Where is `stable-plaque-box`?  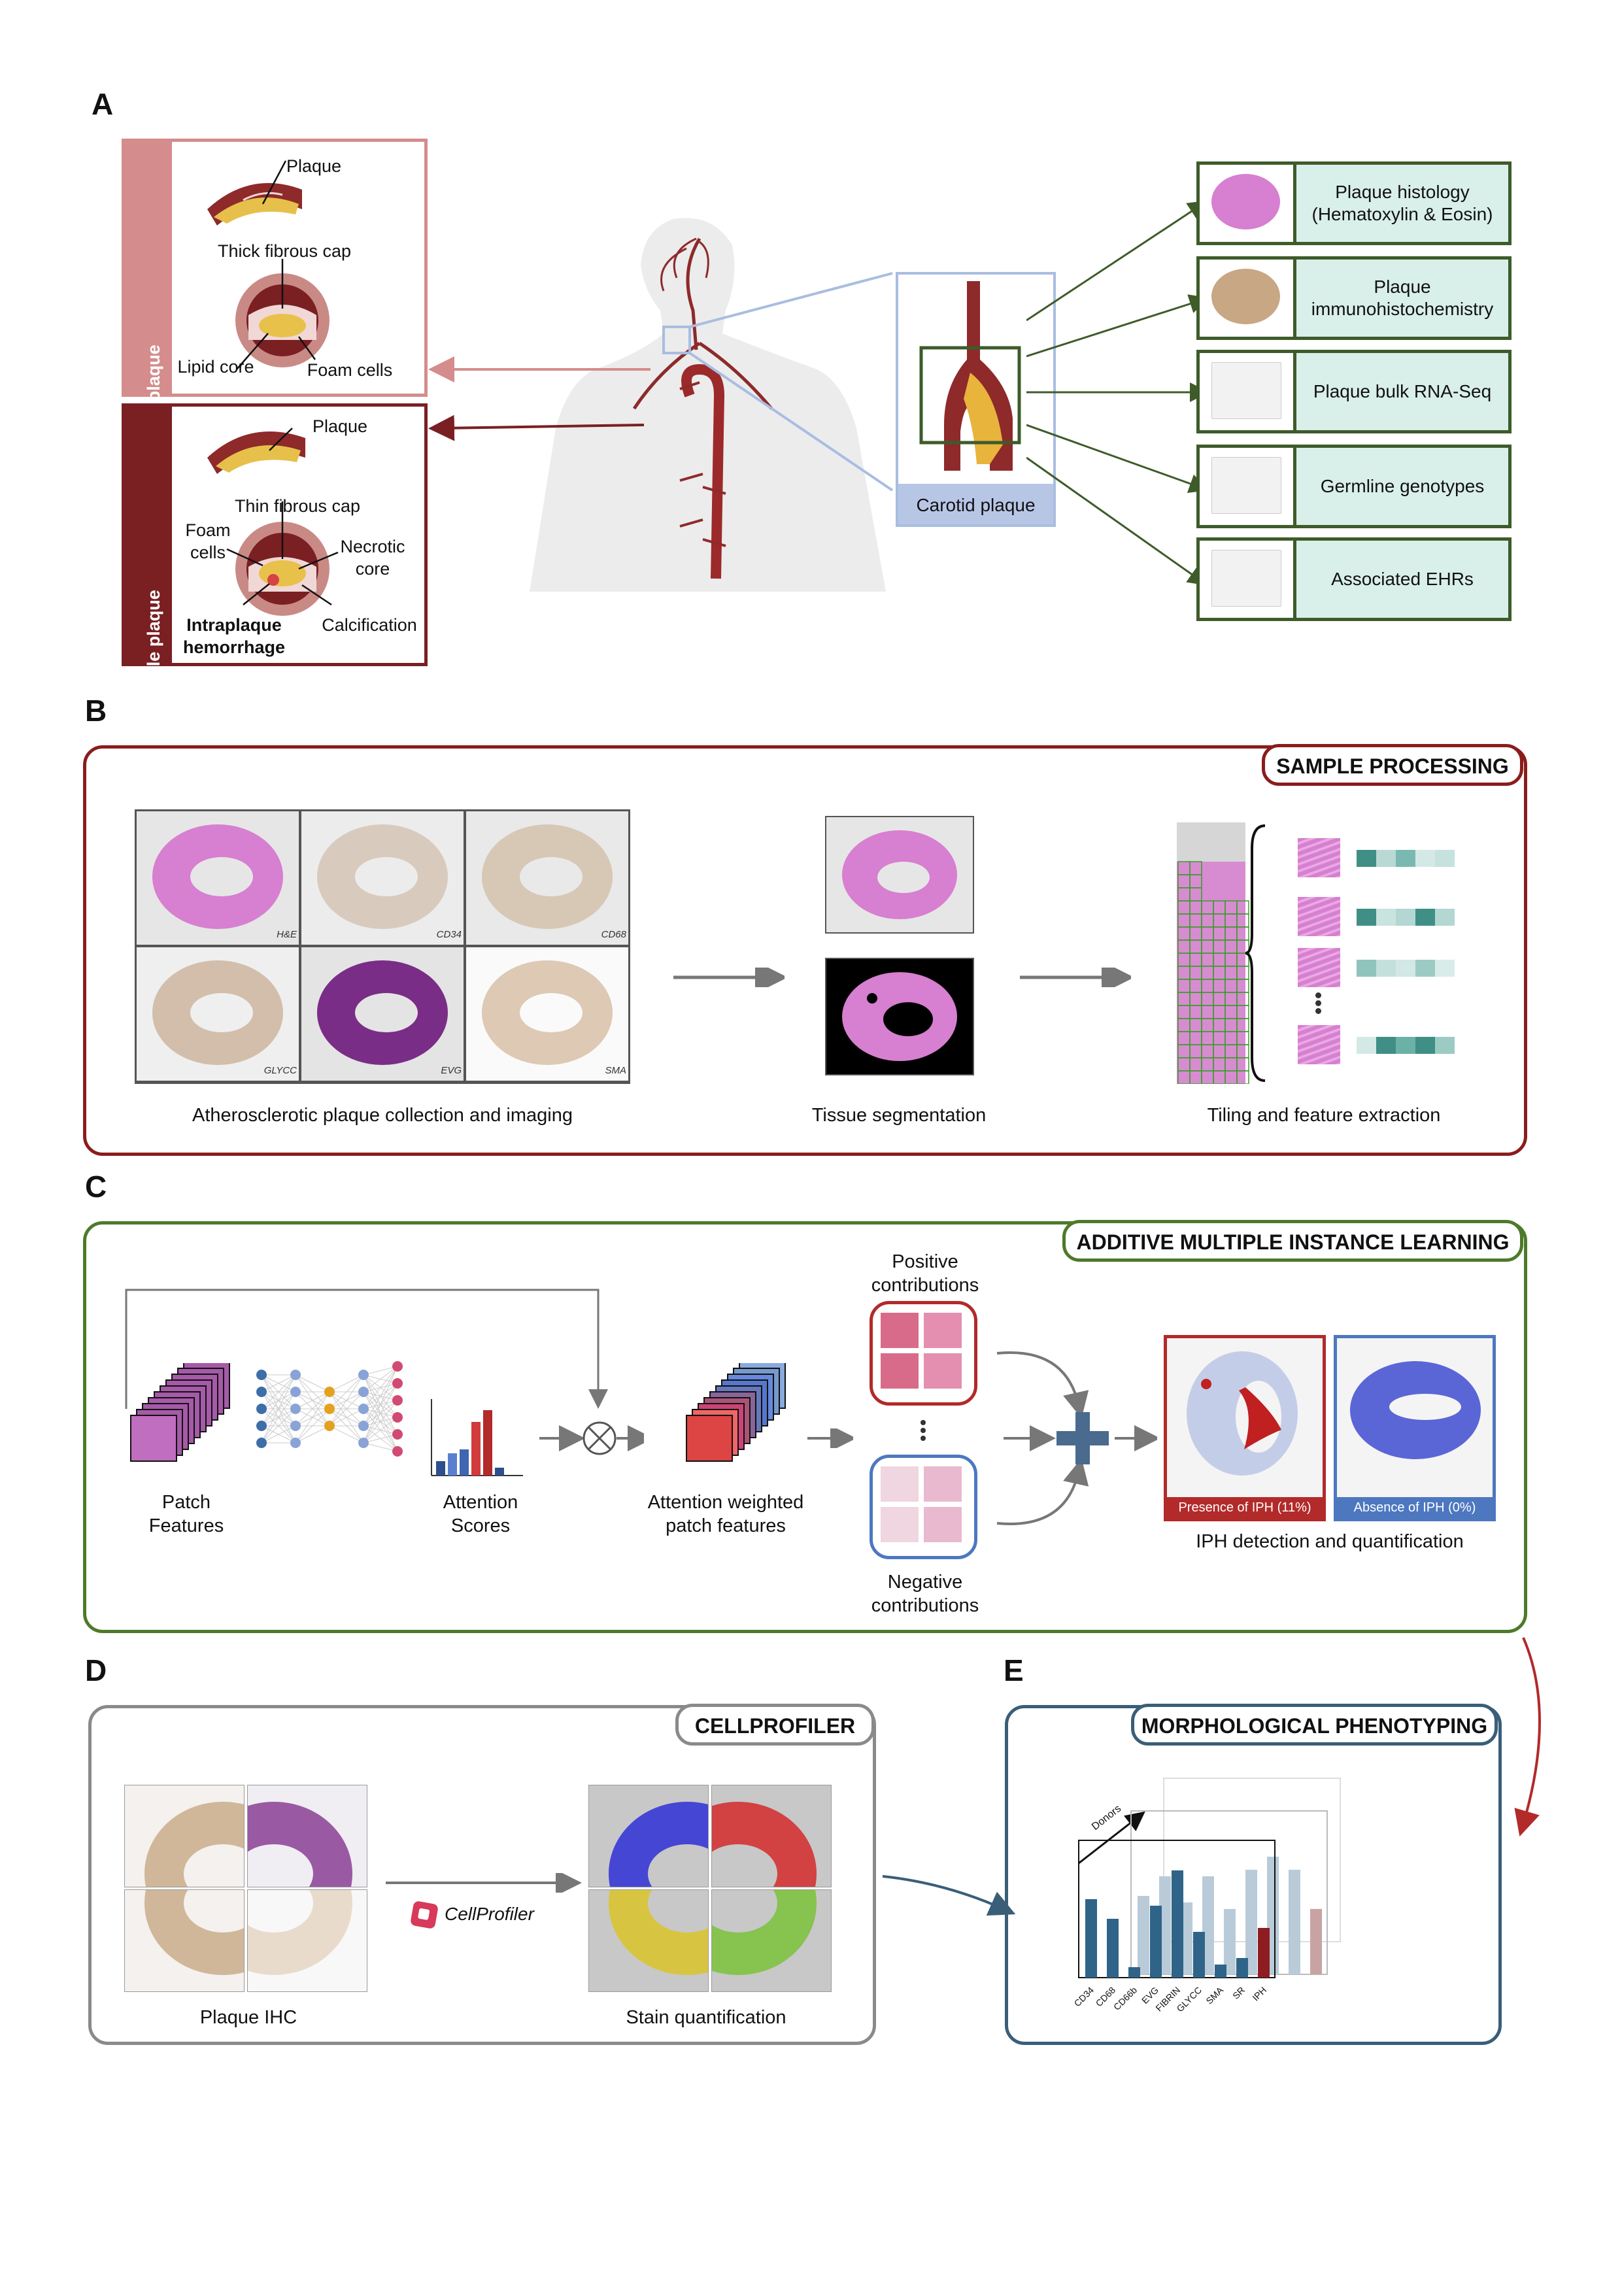 stable-plaque-box is located at coordinates (275, 268).